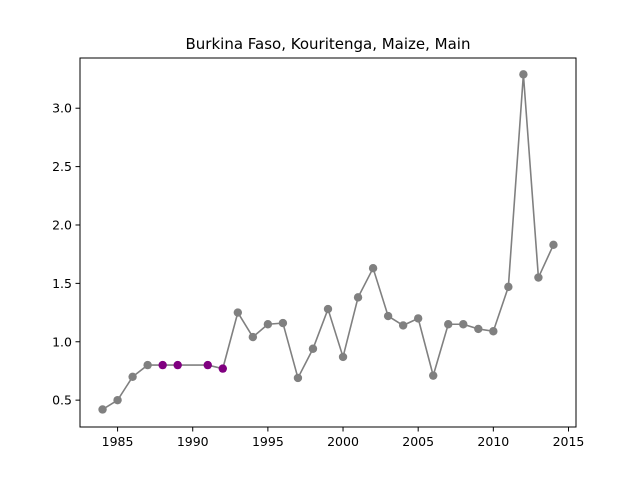 The height and width of the screenshot is (480, 640). What do you see at coordinates (62, 224) in the screenshot?
I see `y-tick-label: 2.0` at bounding box center [62, 224].